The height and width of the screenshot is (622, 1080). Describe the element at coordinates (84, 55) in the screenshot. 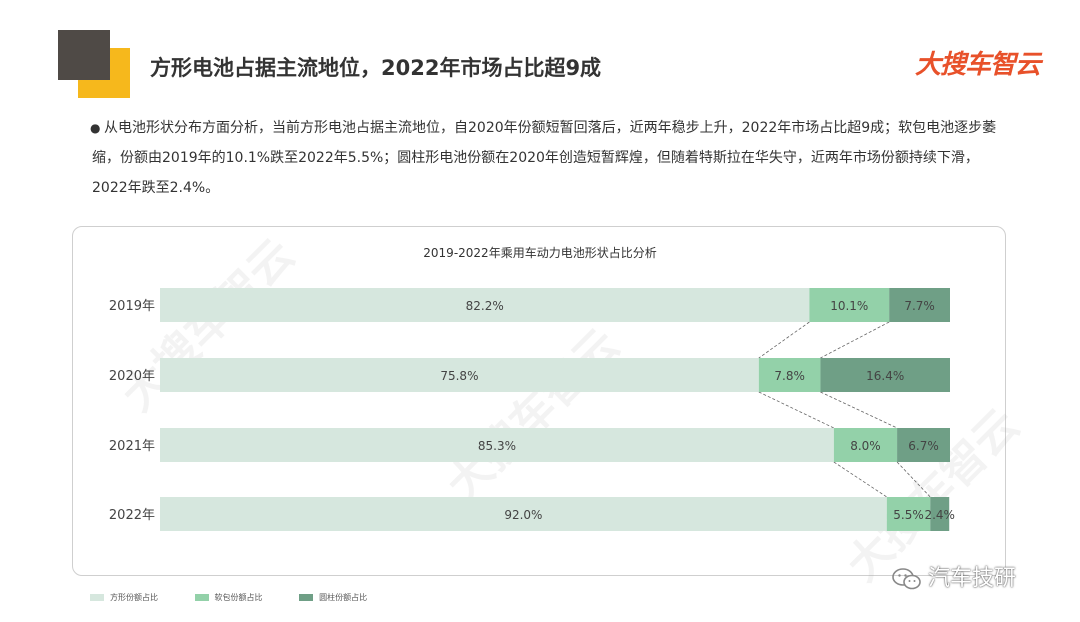

I see `decorative-gray-square` at that location.